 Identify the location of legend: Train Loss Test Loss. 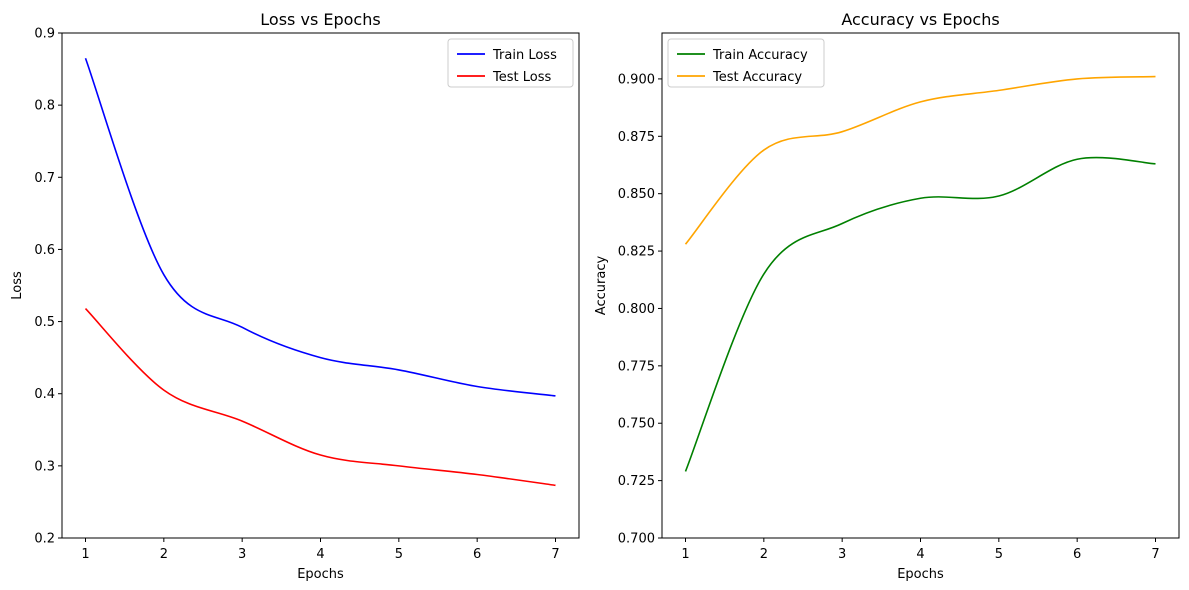
(510, 63).